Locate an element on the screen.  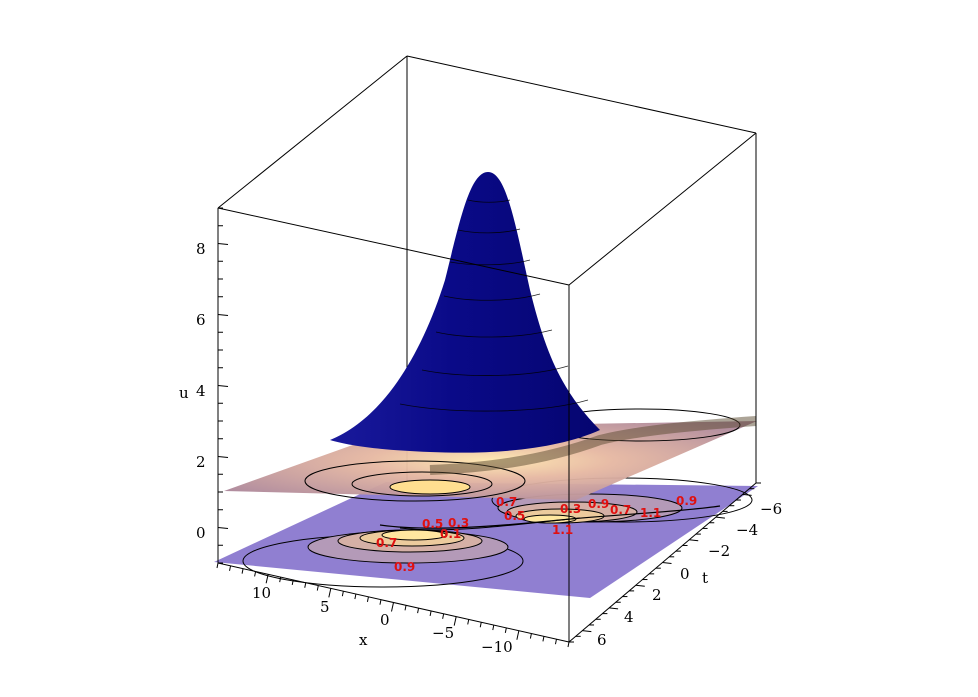
x-tick-label: 5 is located at coordinates (325, 607).